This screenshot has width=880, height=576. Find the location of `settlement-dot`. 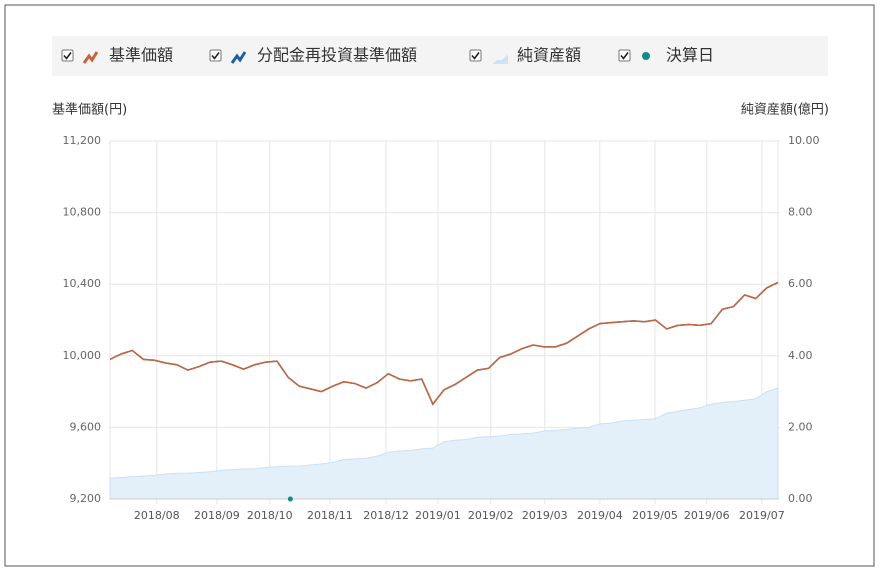

settlement-dot is located at coordinates (290, 499).